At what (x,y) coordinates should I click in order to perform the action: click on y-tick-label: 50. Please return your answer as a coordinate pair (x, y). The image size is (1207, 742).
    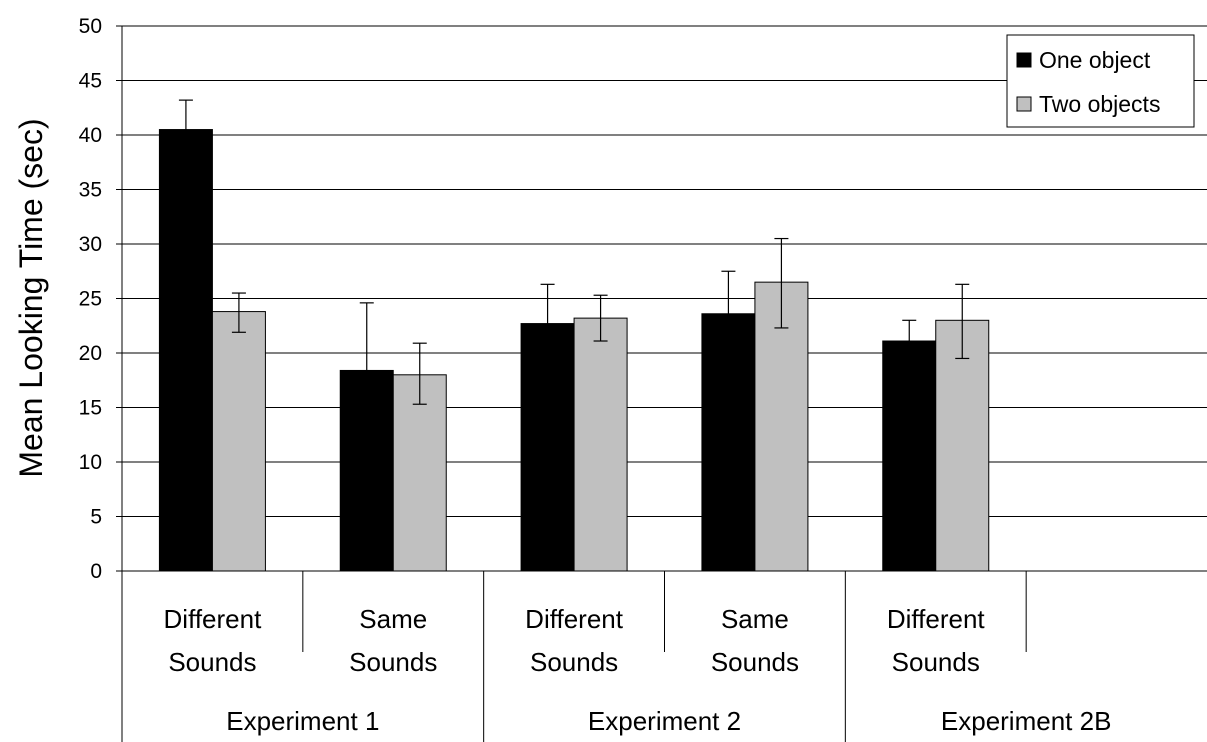
    Looking at the image, I should click on (90, 26).